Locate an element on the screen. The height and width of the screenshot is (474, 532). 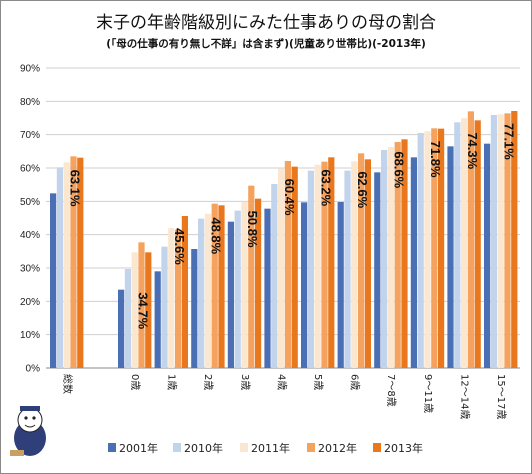
data-label: 60.4% is located at coordinates (289, 197).